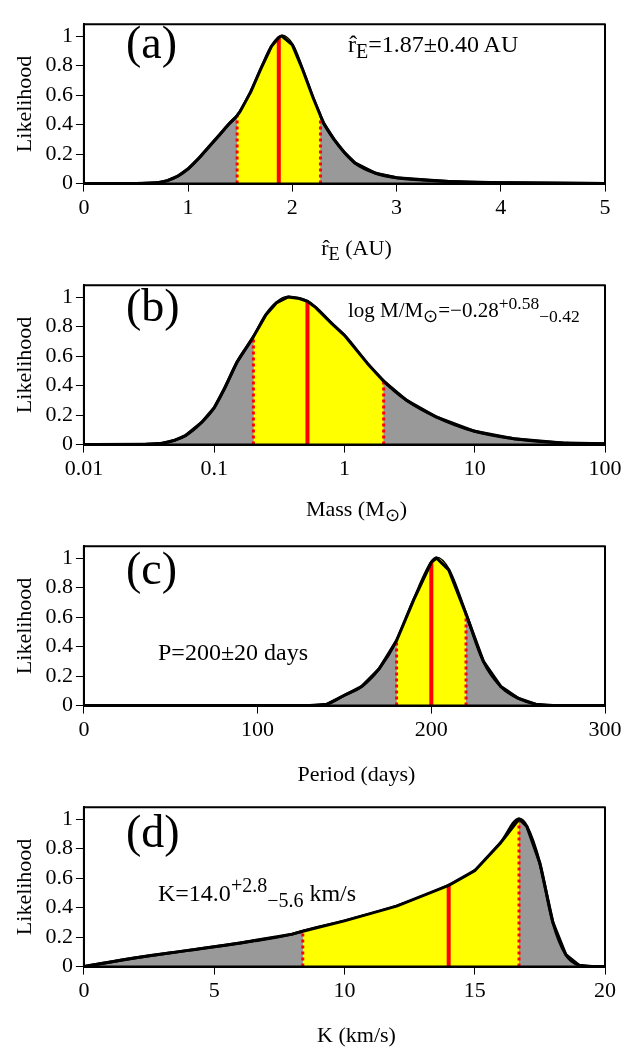 This screenshot has width=641, height=1047. I want to click on x-tick-label: 20, so click(605, 989).